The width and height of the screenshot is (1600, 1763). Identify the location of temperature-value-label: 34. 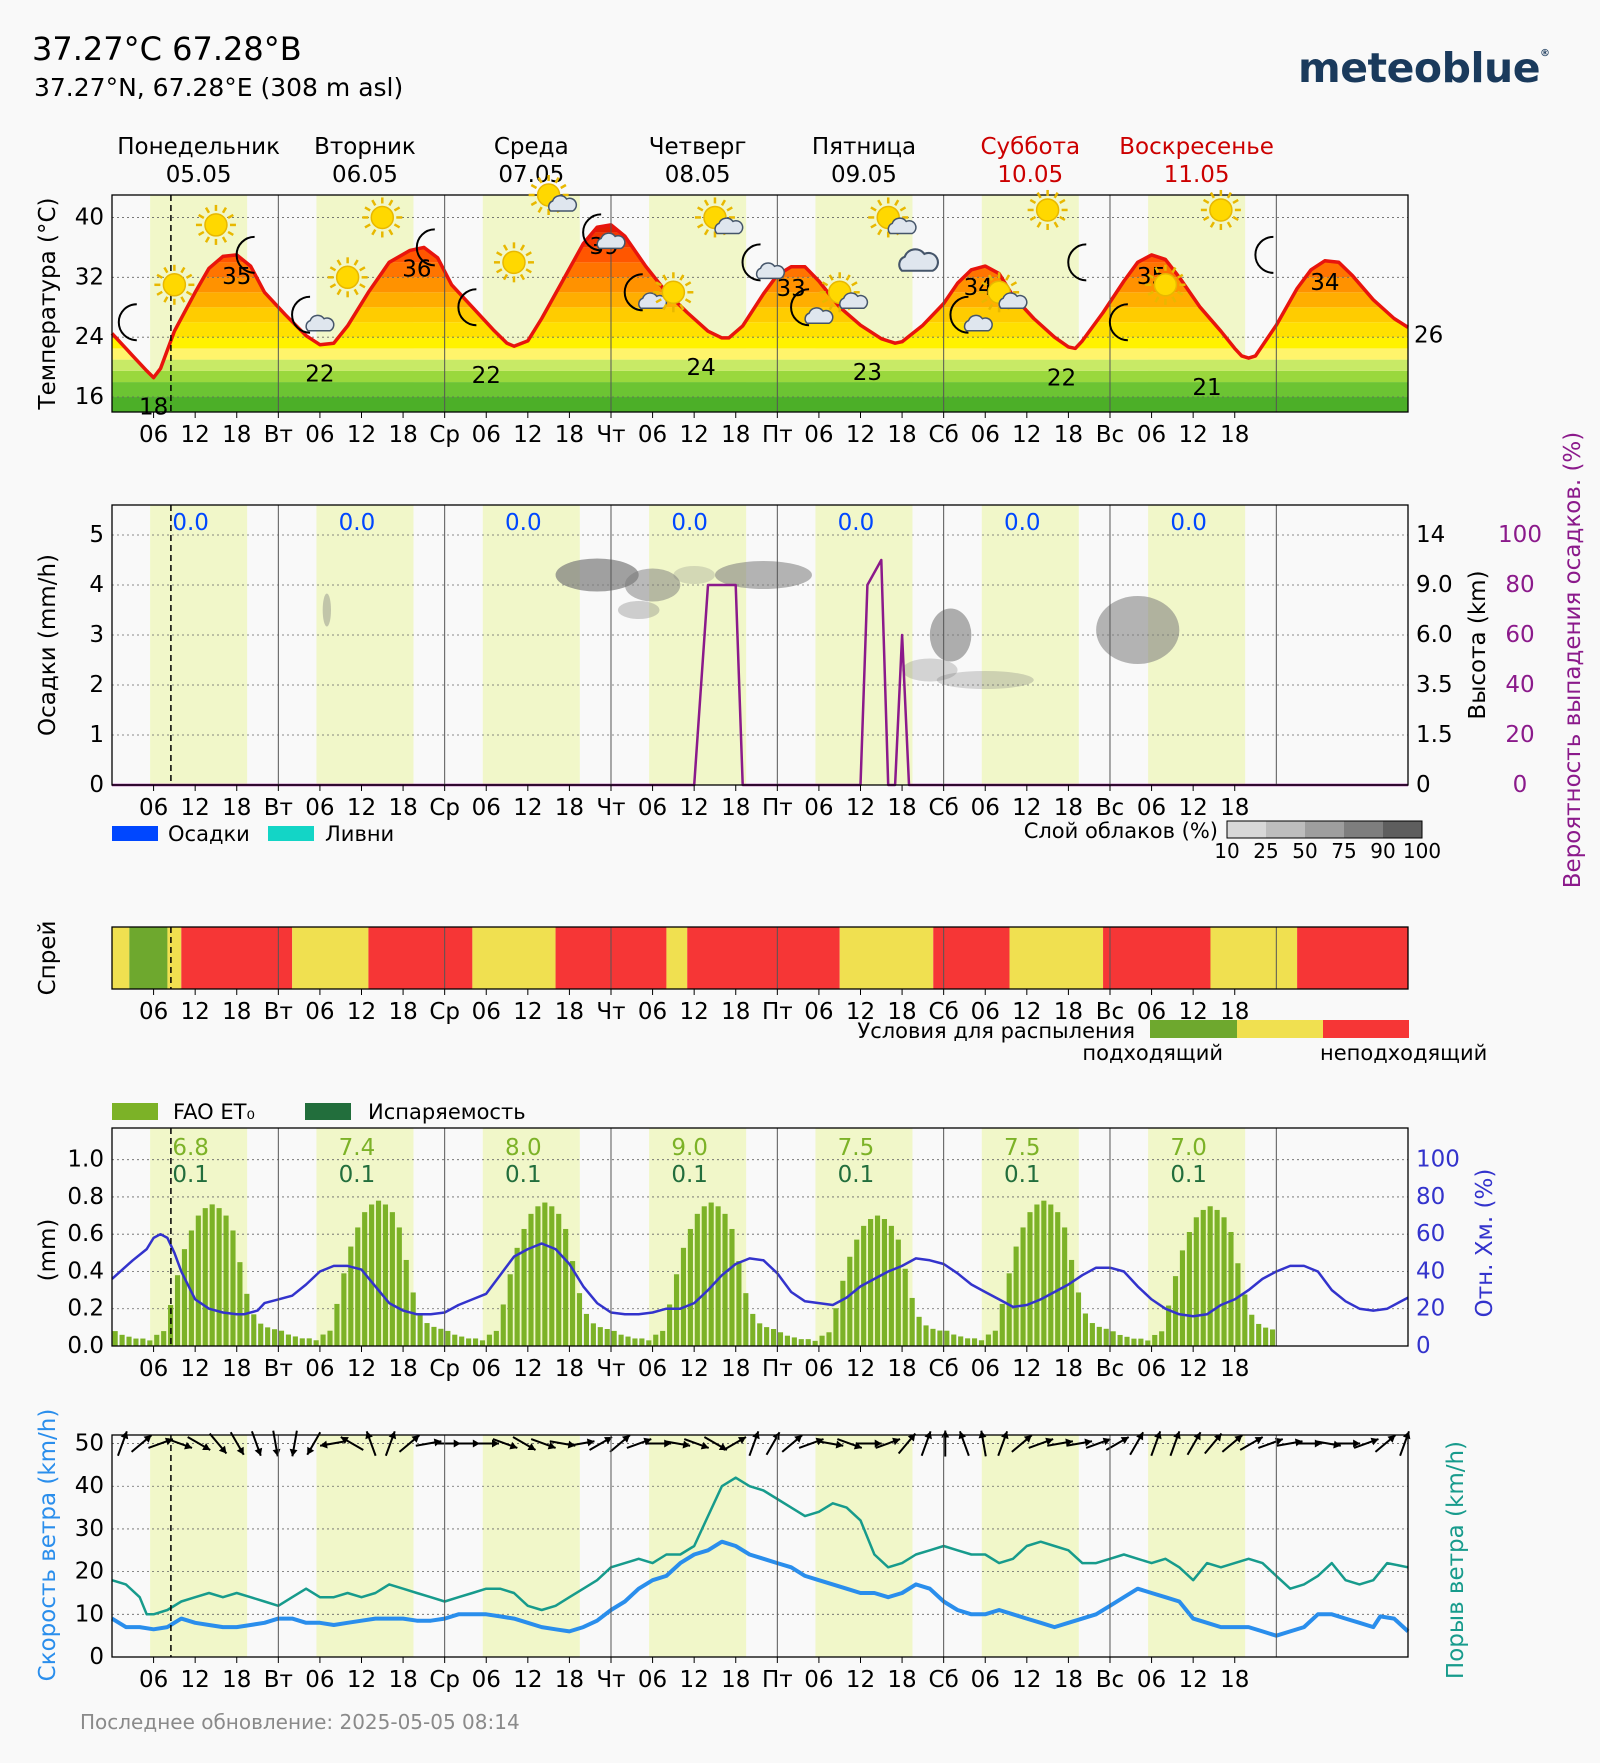
(978, 288).